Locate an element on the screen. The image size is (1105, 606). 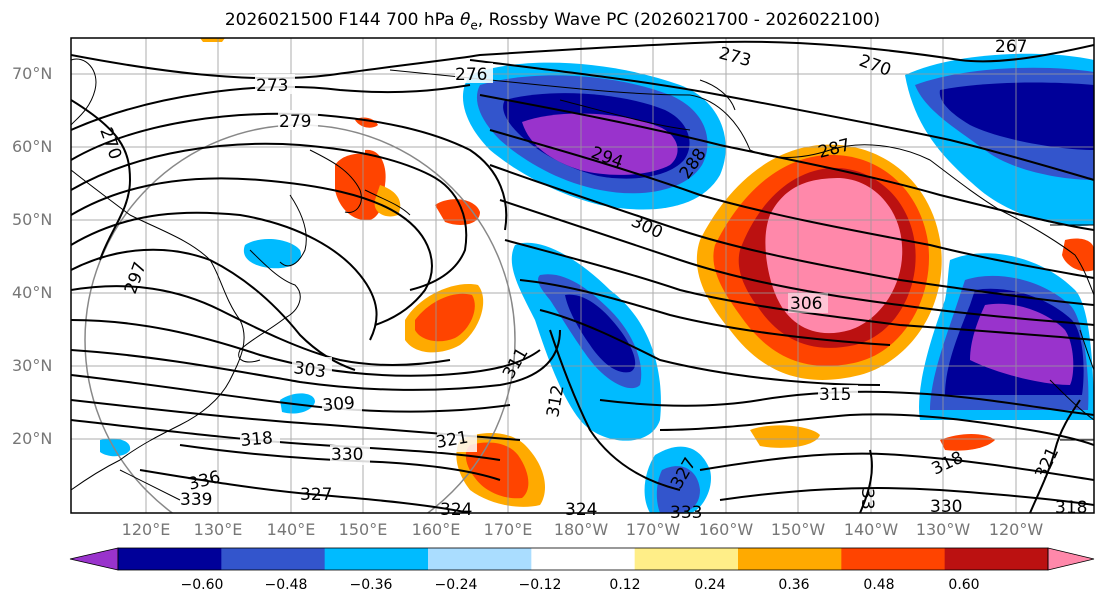
contour-label: 279 is located at coordinates (295, 122).